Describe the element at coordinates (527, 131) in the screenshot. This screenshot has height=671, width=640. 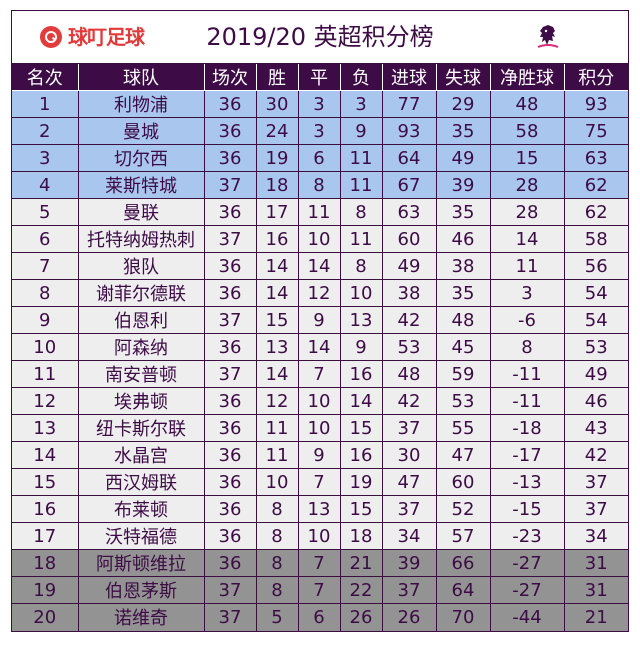
I see `cell-goal-difference: 58` at that location.